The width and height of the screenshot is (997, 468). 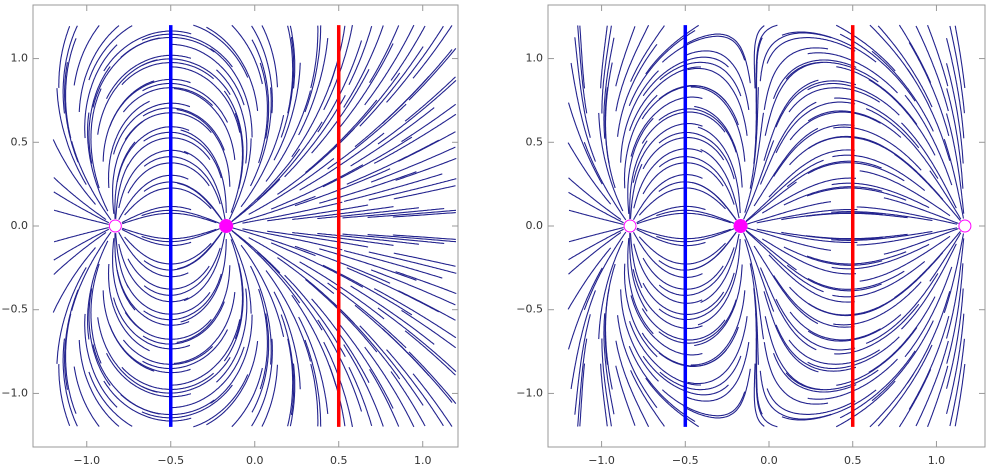 I want to click on sink-point, so click(x=965, y=226).